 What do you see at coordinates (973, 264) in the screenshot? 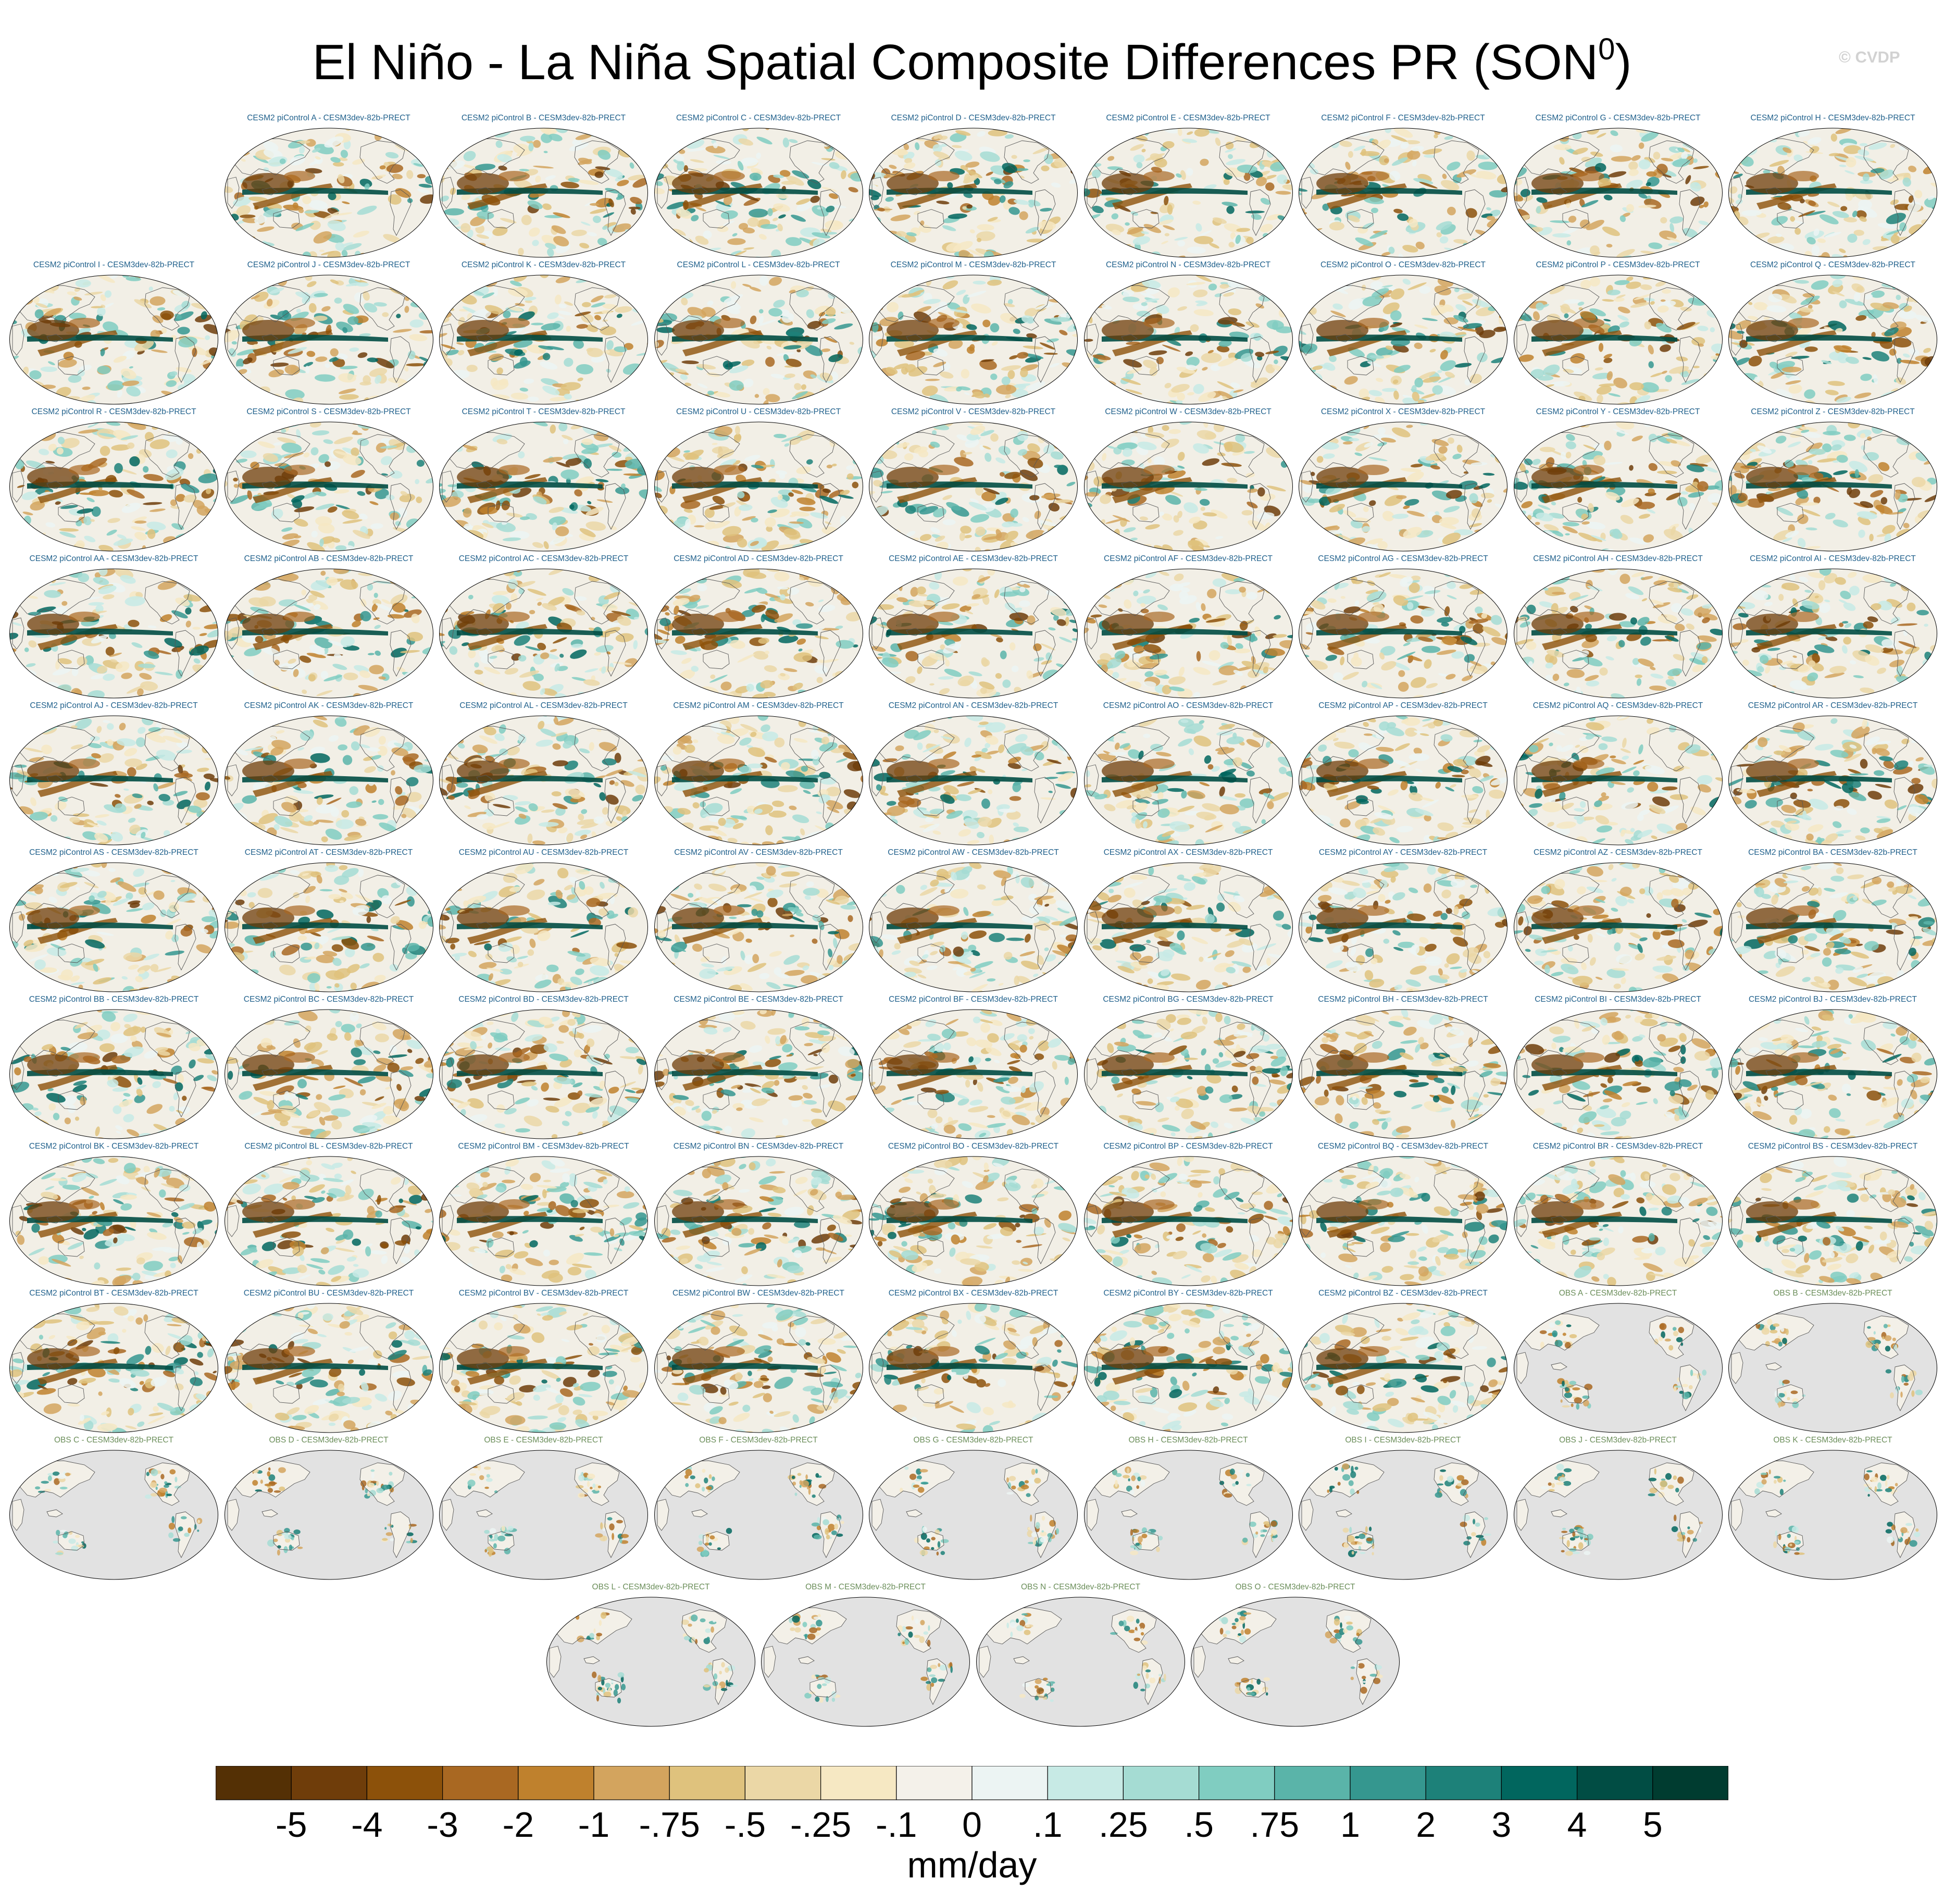
I see `panel-title: CESM2 piControl M - CESM3dev-82b-PRECT` at bounding box center [973, 264].